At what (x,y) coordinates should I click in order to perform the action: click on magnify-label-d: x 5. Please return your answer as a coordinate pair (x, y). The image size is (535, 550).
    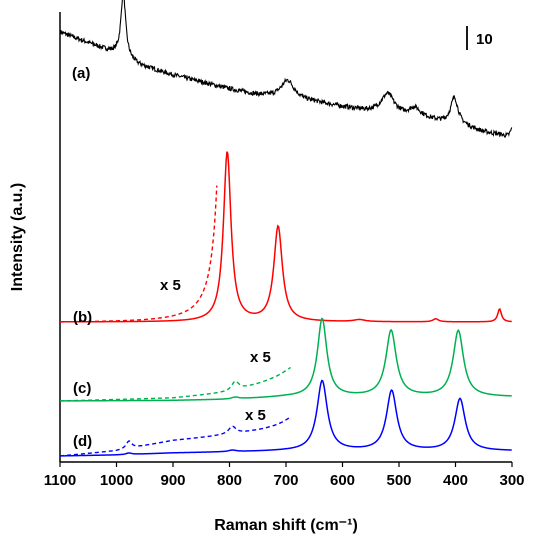
    Looking at the image, I should click on (255, 415).